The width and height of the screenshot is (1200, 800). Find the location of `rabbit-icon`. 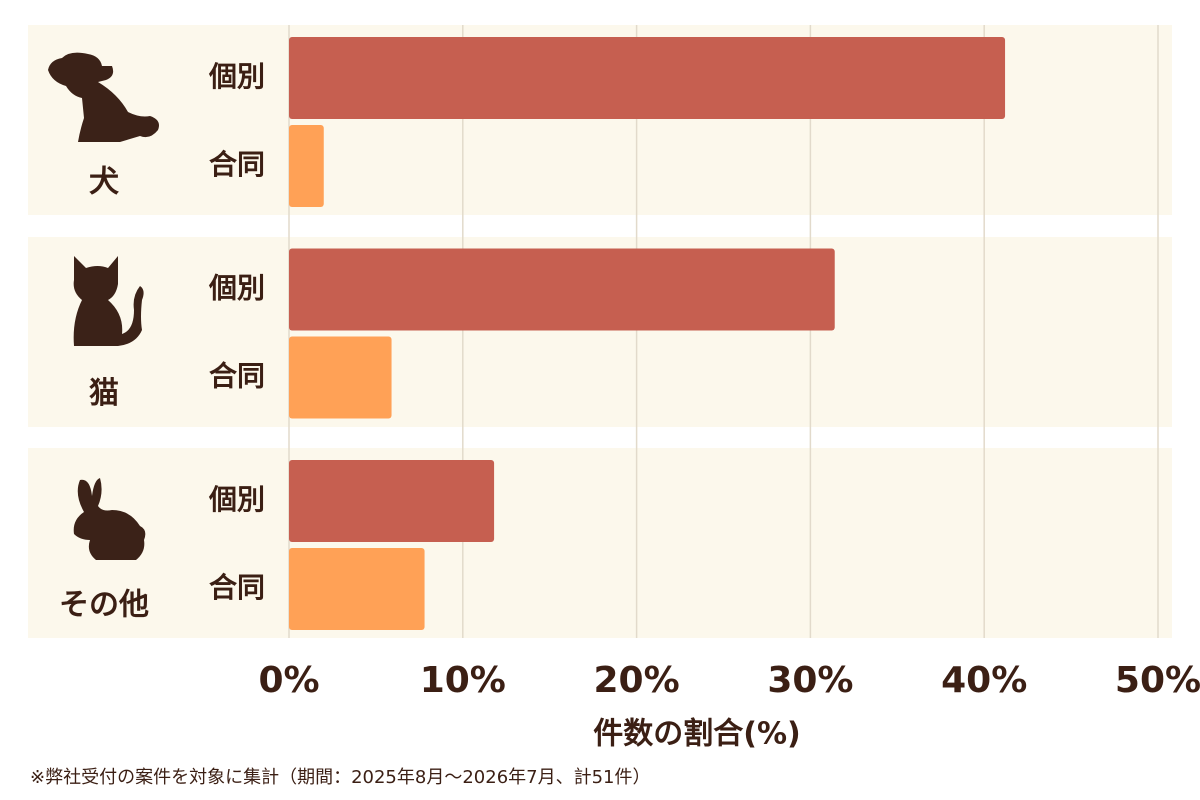

rabbit-icon is located at coordinates (109, 519).